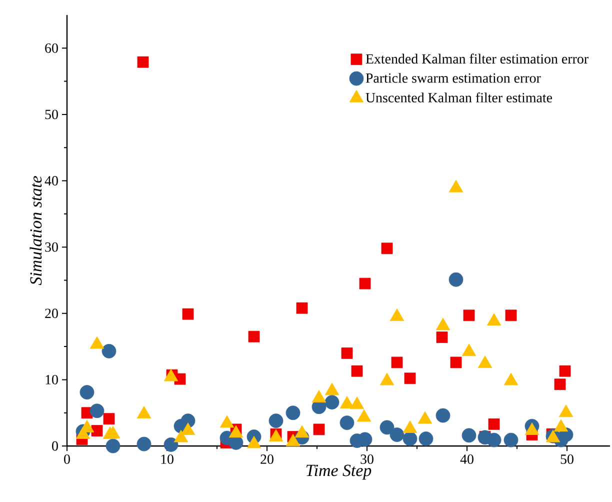  I want to click on y-tick-label: 0, so click(55, 446).